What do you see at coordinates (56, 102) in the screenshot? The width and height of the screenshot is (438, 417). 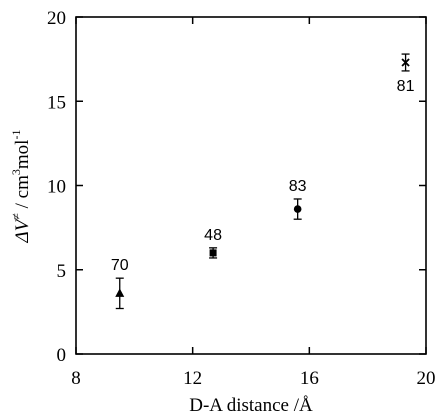 I see `y-tick-label: 15` at bounding box center [56, 102].